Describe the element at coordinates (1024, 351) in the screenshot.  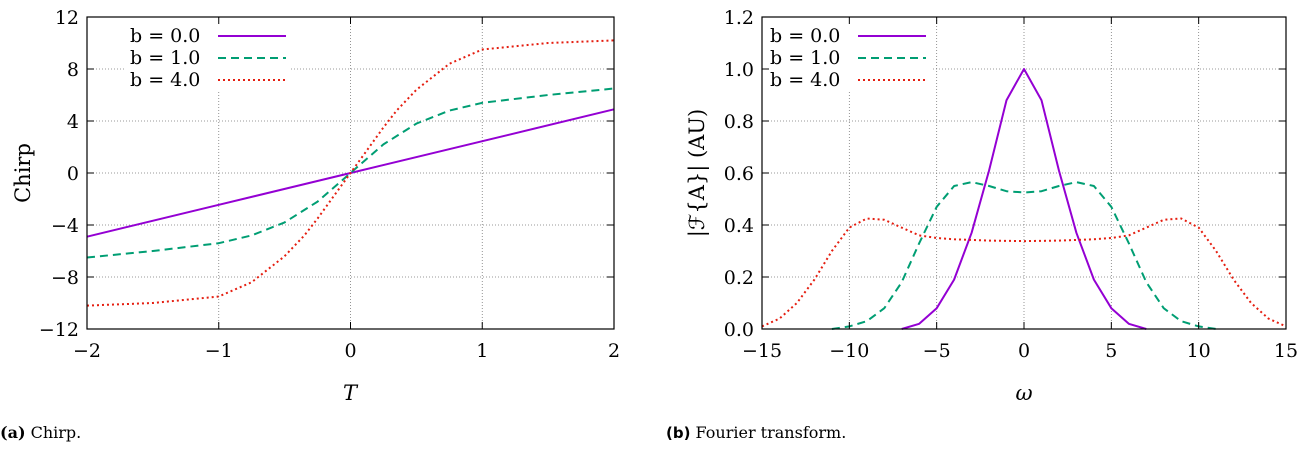
I see `x-tick-label-b-3: 0` at that location.